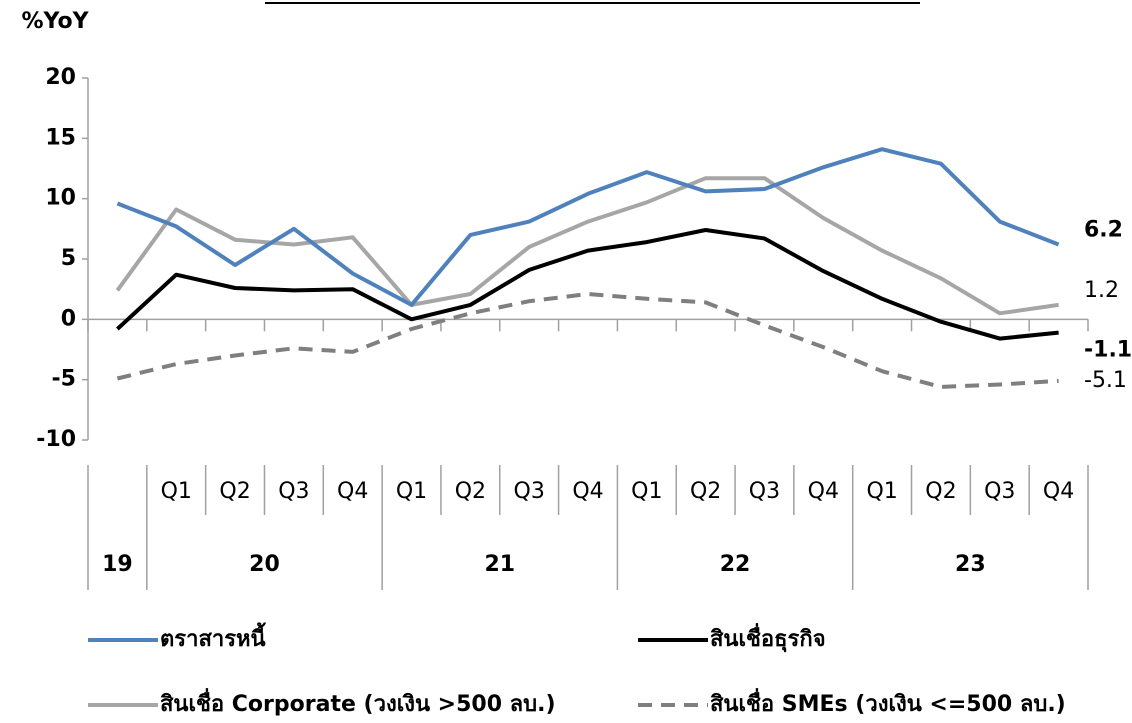  Describe the element at coordinates (1105, 380) in the screenshot. I see `end-label: -5.1` at that location.